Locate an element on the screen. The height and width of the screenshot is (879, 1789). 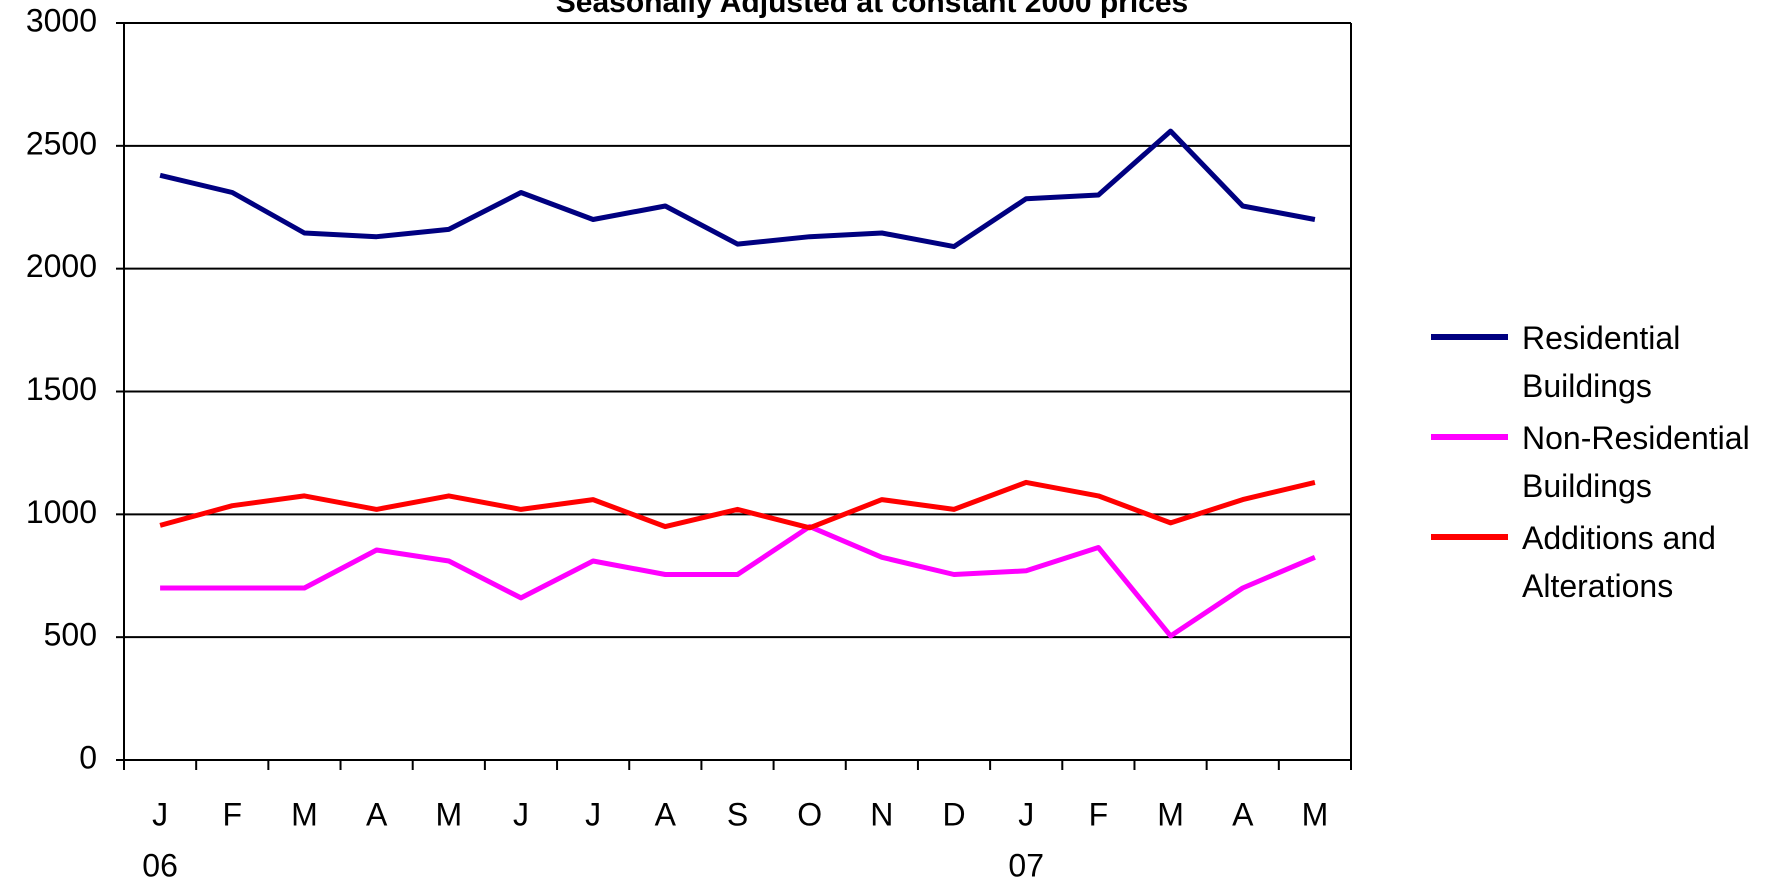
x-tick-label: N is located at coordinates (881, 814).